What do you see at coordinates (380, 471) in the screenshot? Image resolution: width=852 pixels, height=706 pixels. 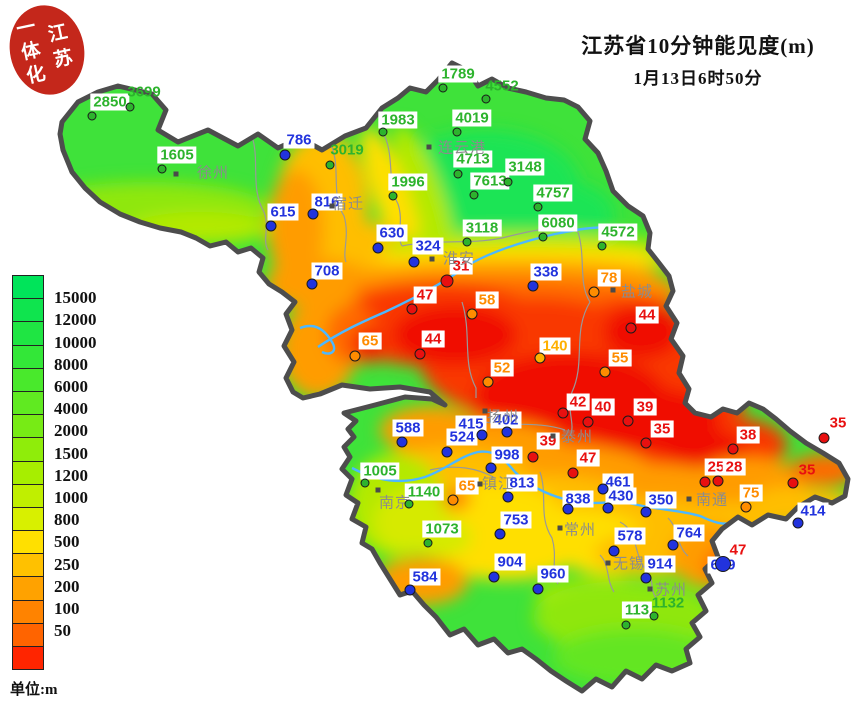 I see `station-value-label: 1005` at bounding box center [380, 471].